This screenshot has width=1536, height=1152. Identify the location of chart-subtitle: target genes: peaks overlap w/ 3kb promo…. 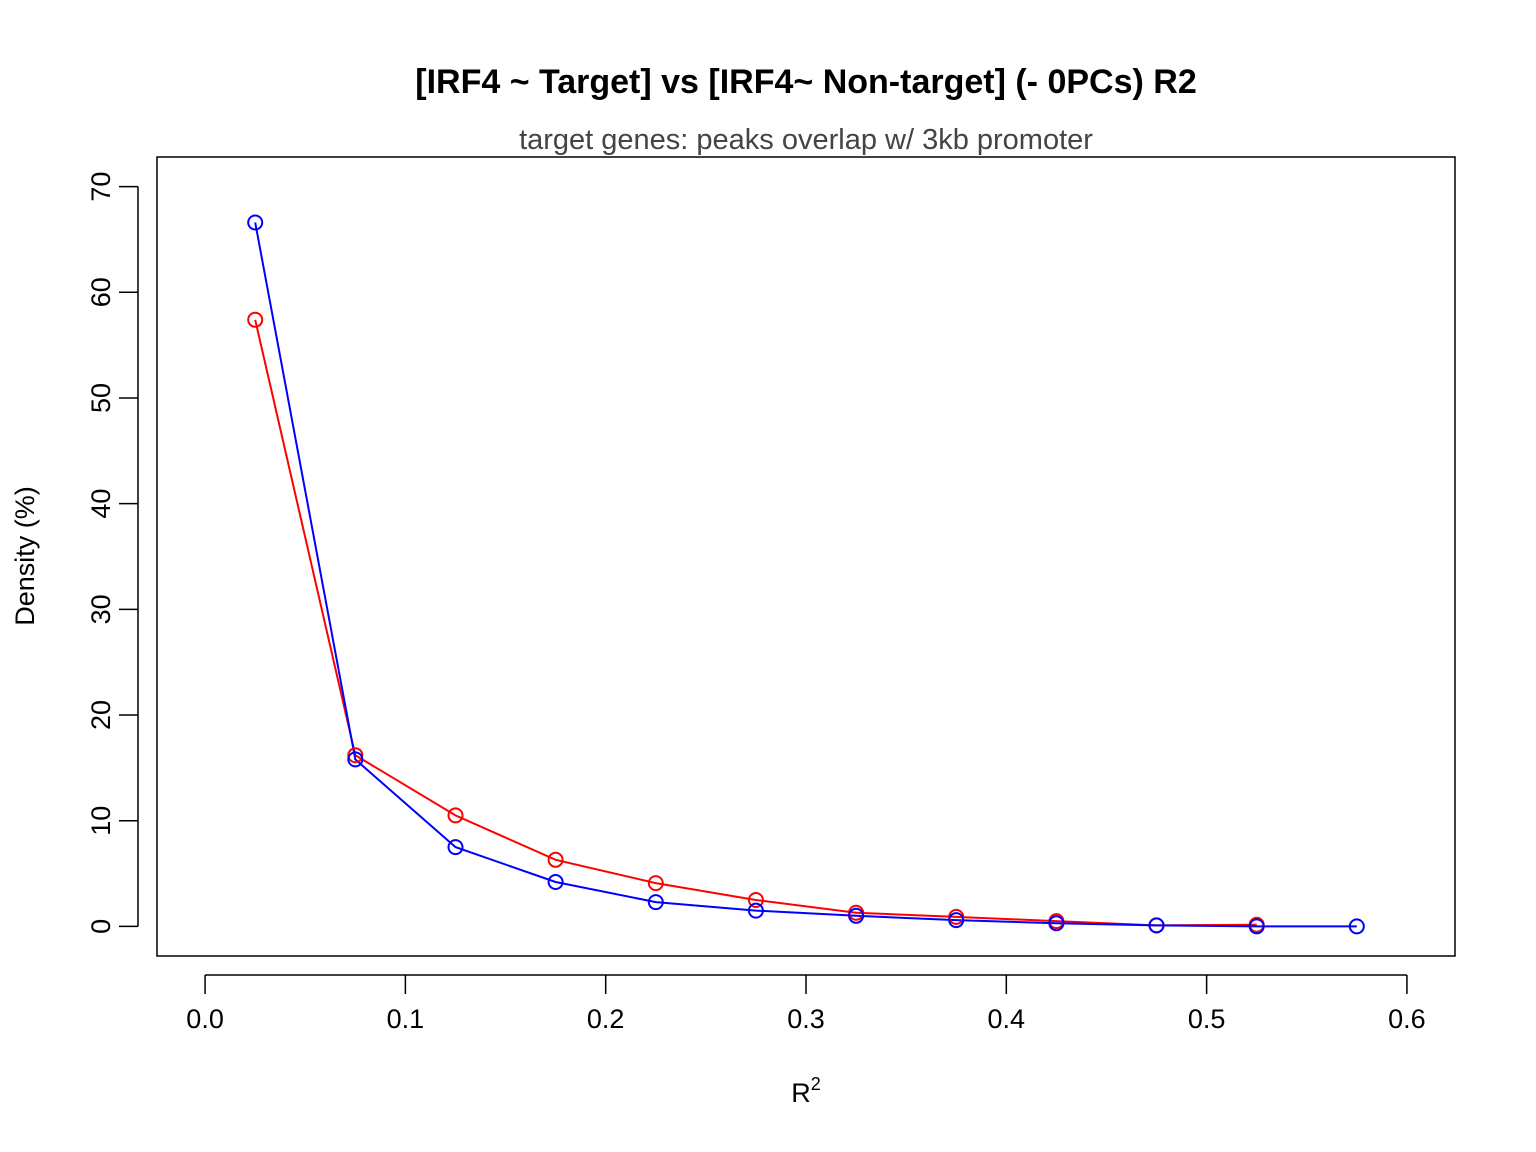
(806, 140).